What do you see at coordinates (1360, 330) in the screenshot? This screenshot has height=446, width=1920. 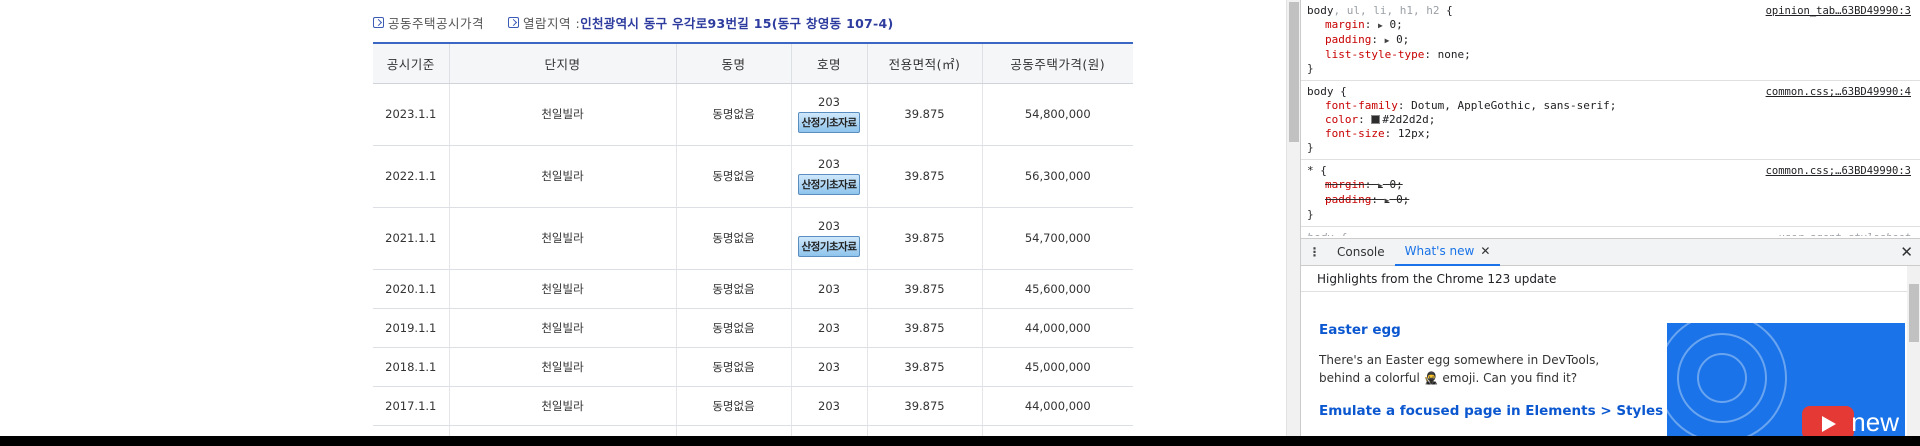 I see `whats-new-title-link: Easter egg` at bounding box center [1360, 330].